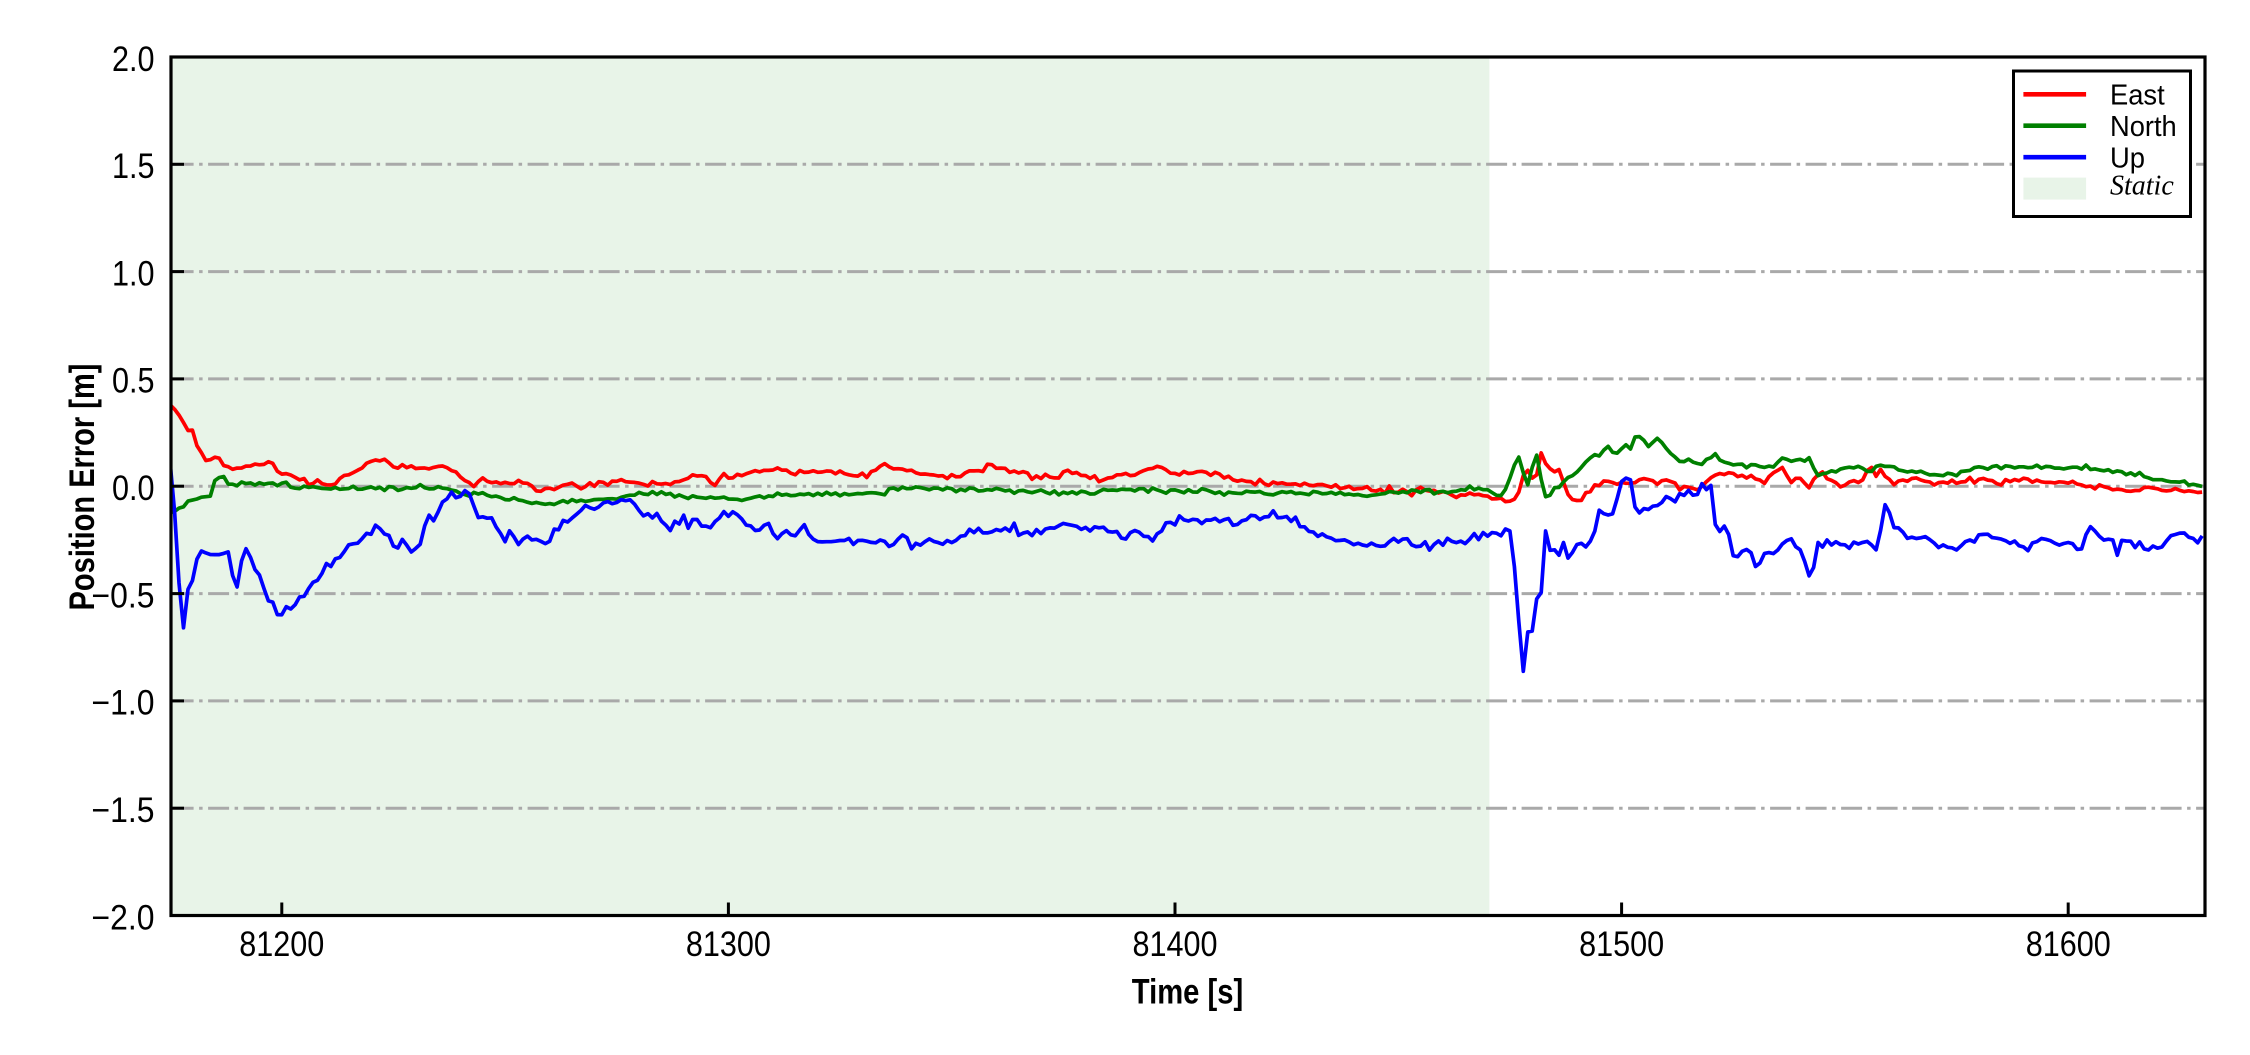 The image size is (2250, 1055). What do you see at coordinates (123, 595) in the screenshot?
I see `svg-text: −0.5` at bounding box center [123, 595].